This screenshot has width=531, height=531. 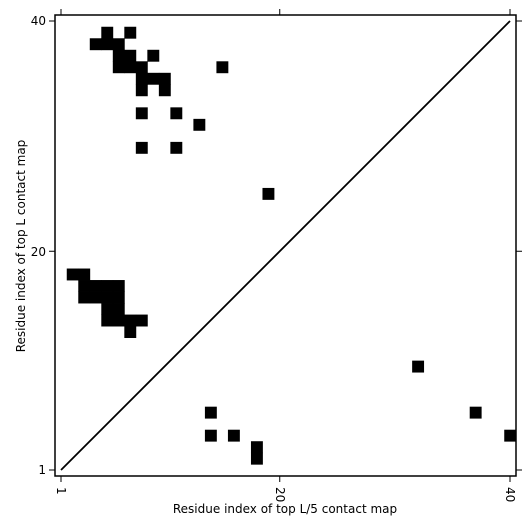 What do you see at coordinates (42, 470) in the screenshot?
I see `y-tick-label-1: 1` at bounding box center [42, 470].